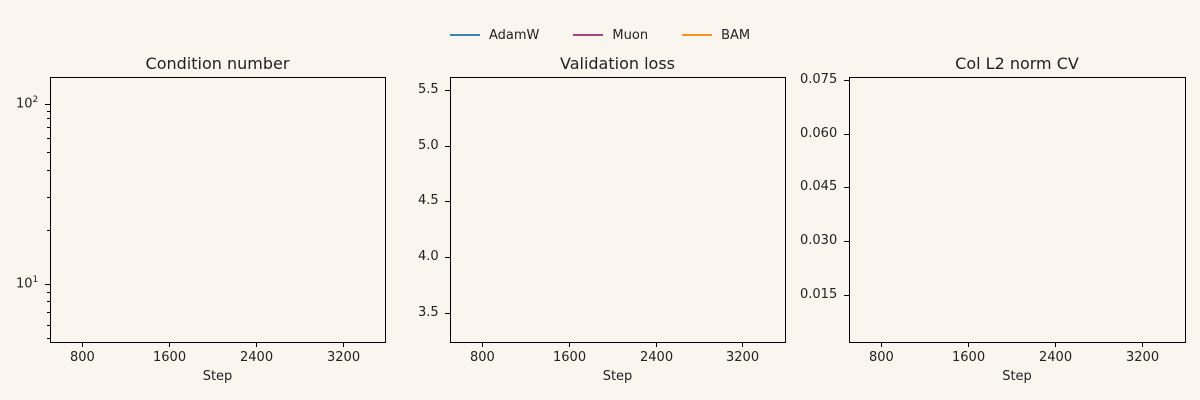  What do you see at coordinates (819, 79) in the screenshot?
I see `y-tick-label: 0.075` at bounding box center [819, 79].